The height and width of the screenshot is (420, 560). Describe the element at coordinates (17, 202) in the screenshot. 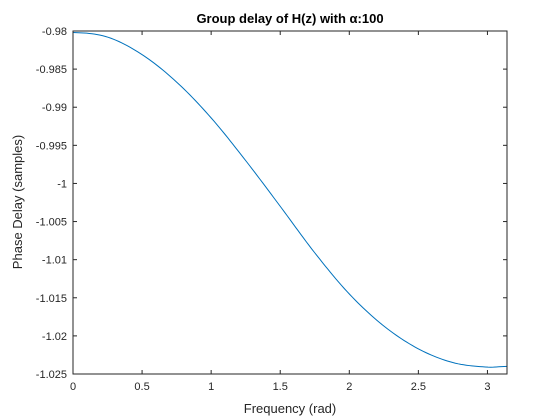

I see `y-axis-label: Phase Delay (samples)` at that location.